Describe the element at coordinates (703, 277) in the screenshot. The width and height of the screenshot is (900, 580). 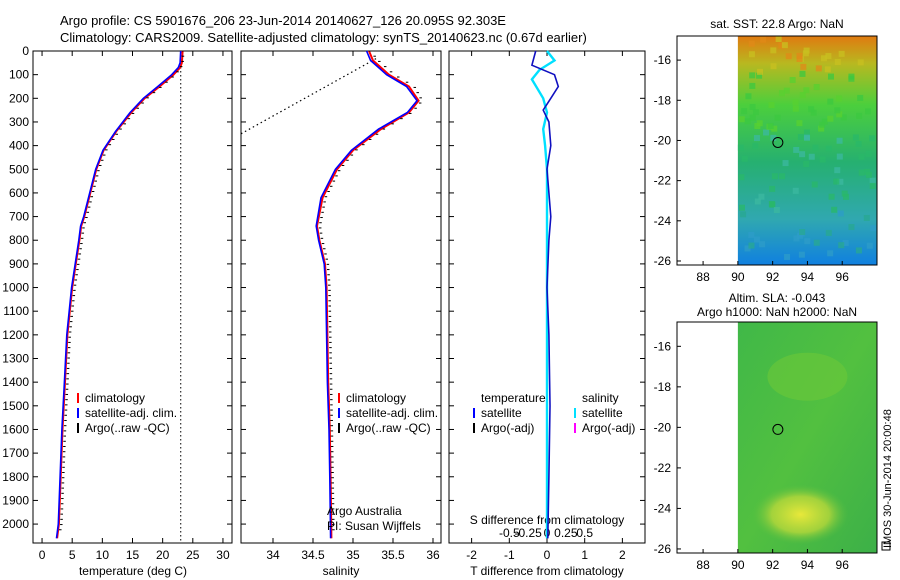
I see `sst-map-xtick-label: 88` at that location.